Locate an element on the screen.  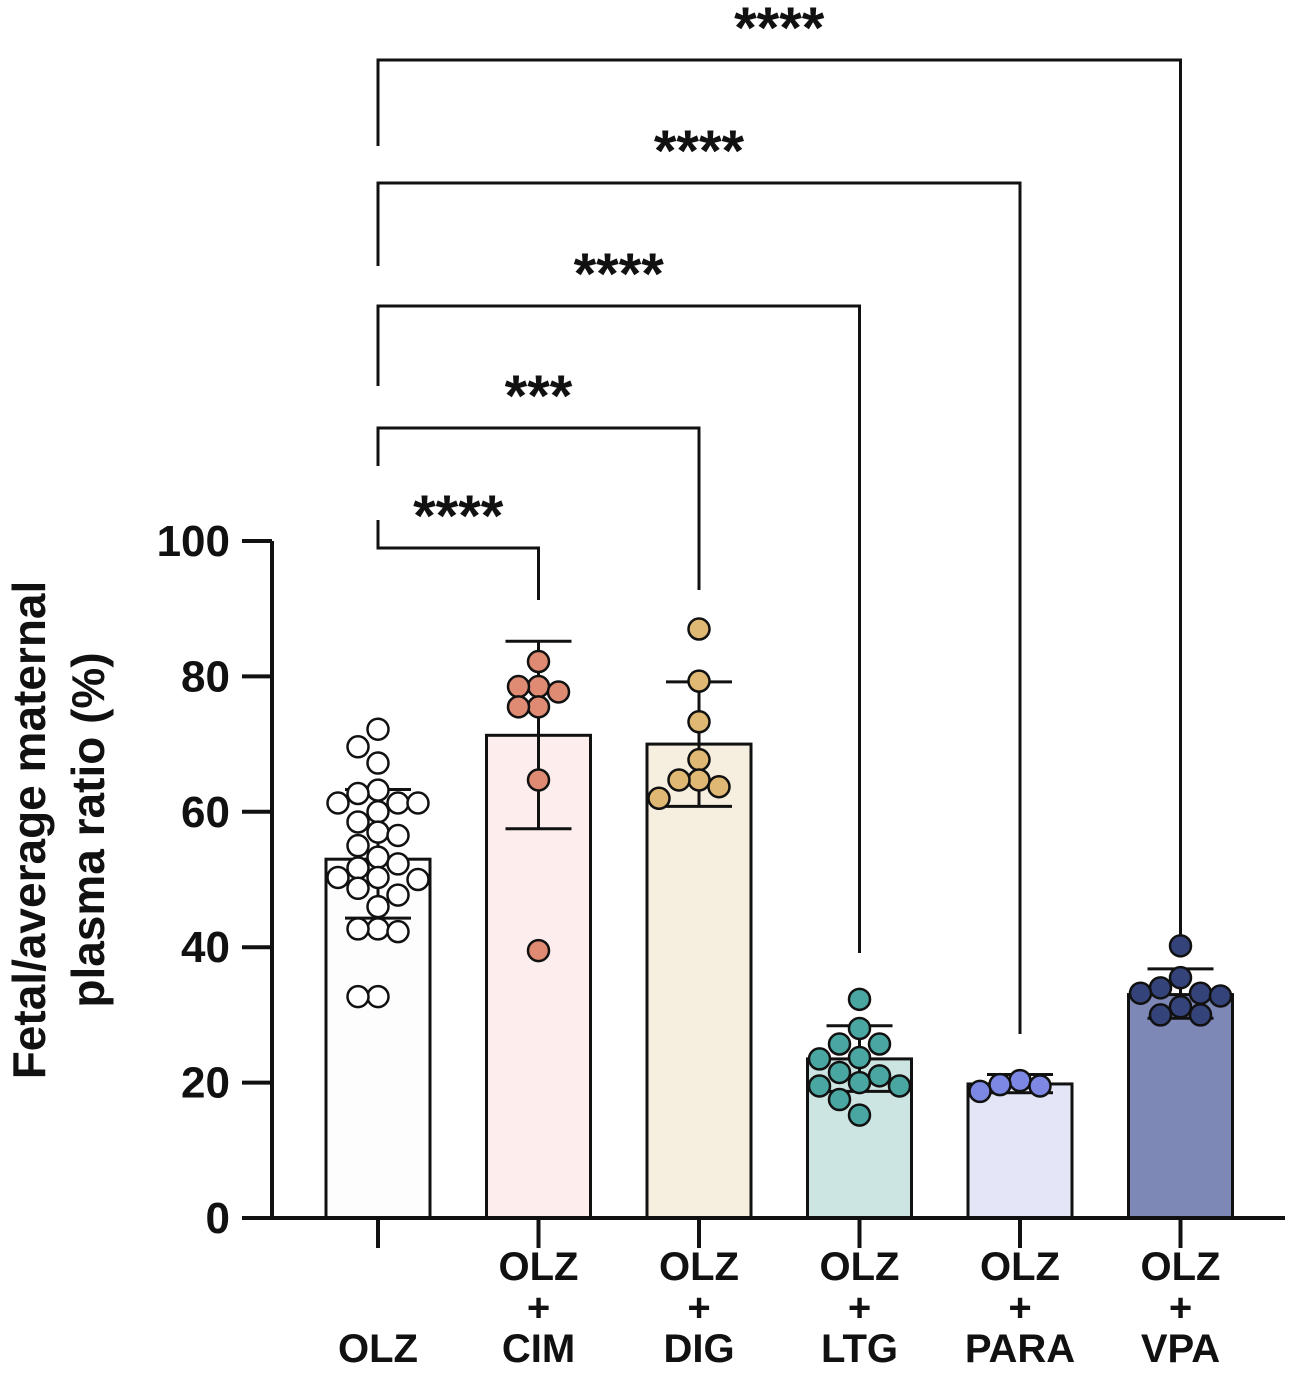
y-axis-ticks: 0 20 40 60 80 100 is located at coordinates (214, 880).